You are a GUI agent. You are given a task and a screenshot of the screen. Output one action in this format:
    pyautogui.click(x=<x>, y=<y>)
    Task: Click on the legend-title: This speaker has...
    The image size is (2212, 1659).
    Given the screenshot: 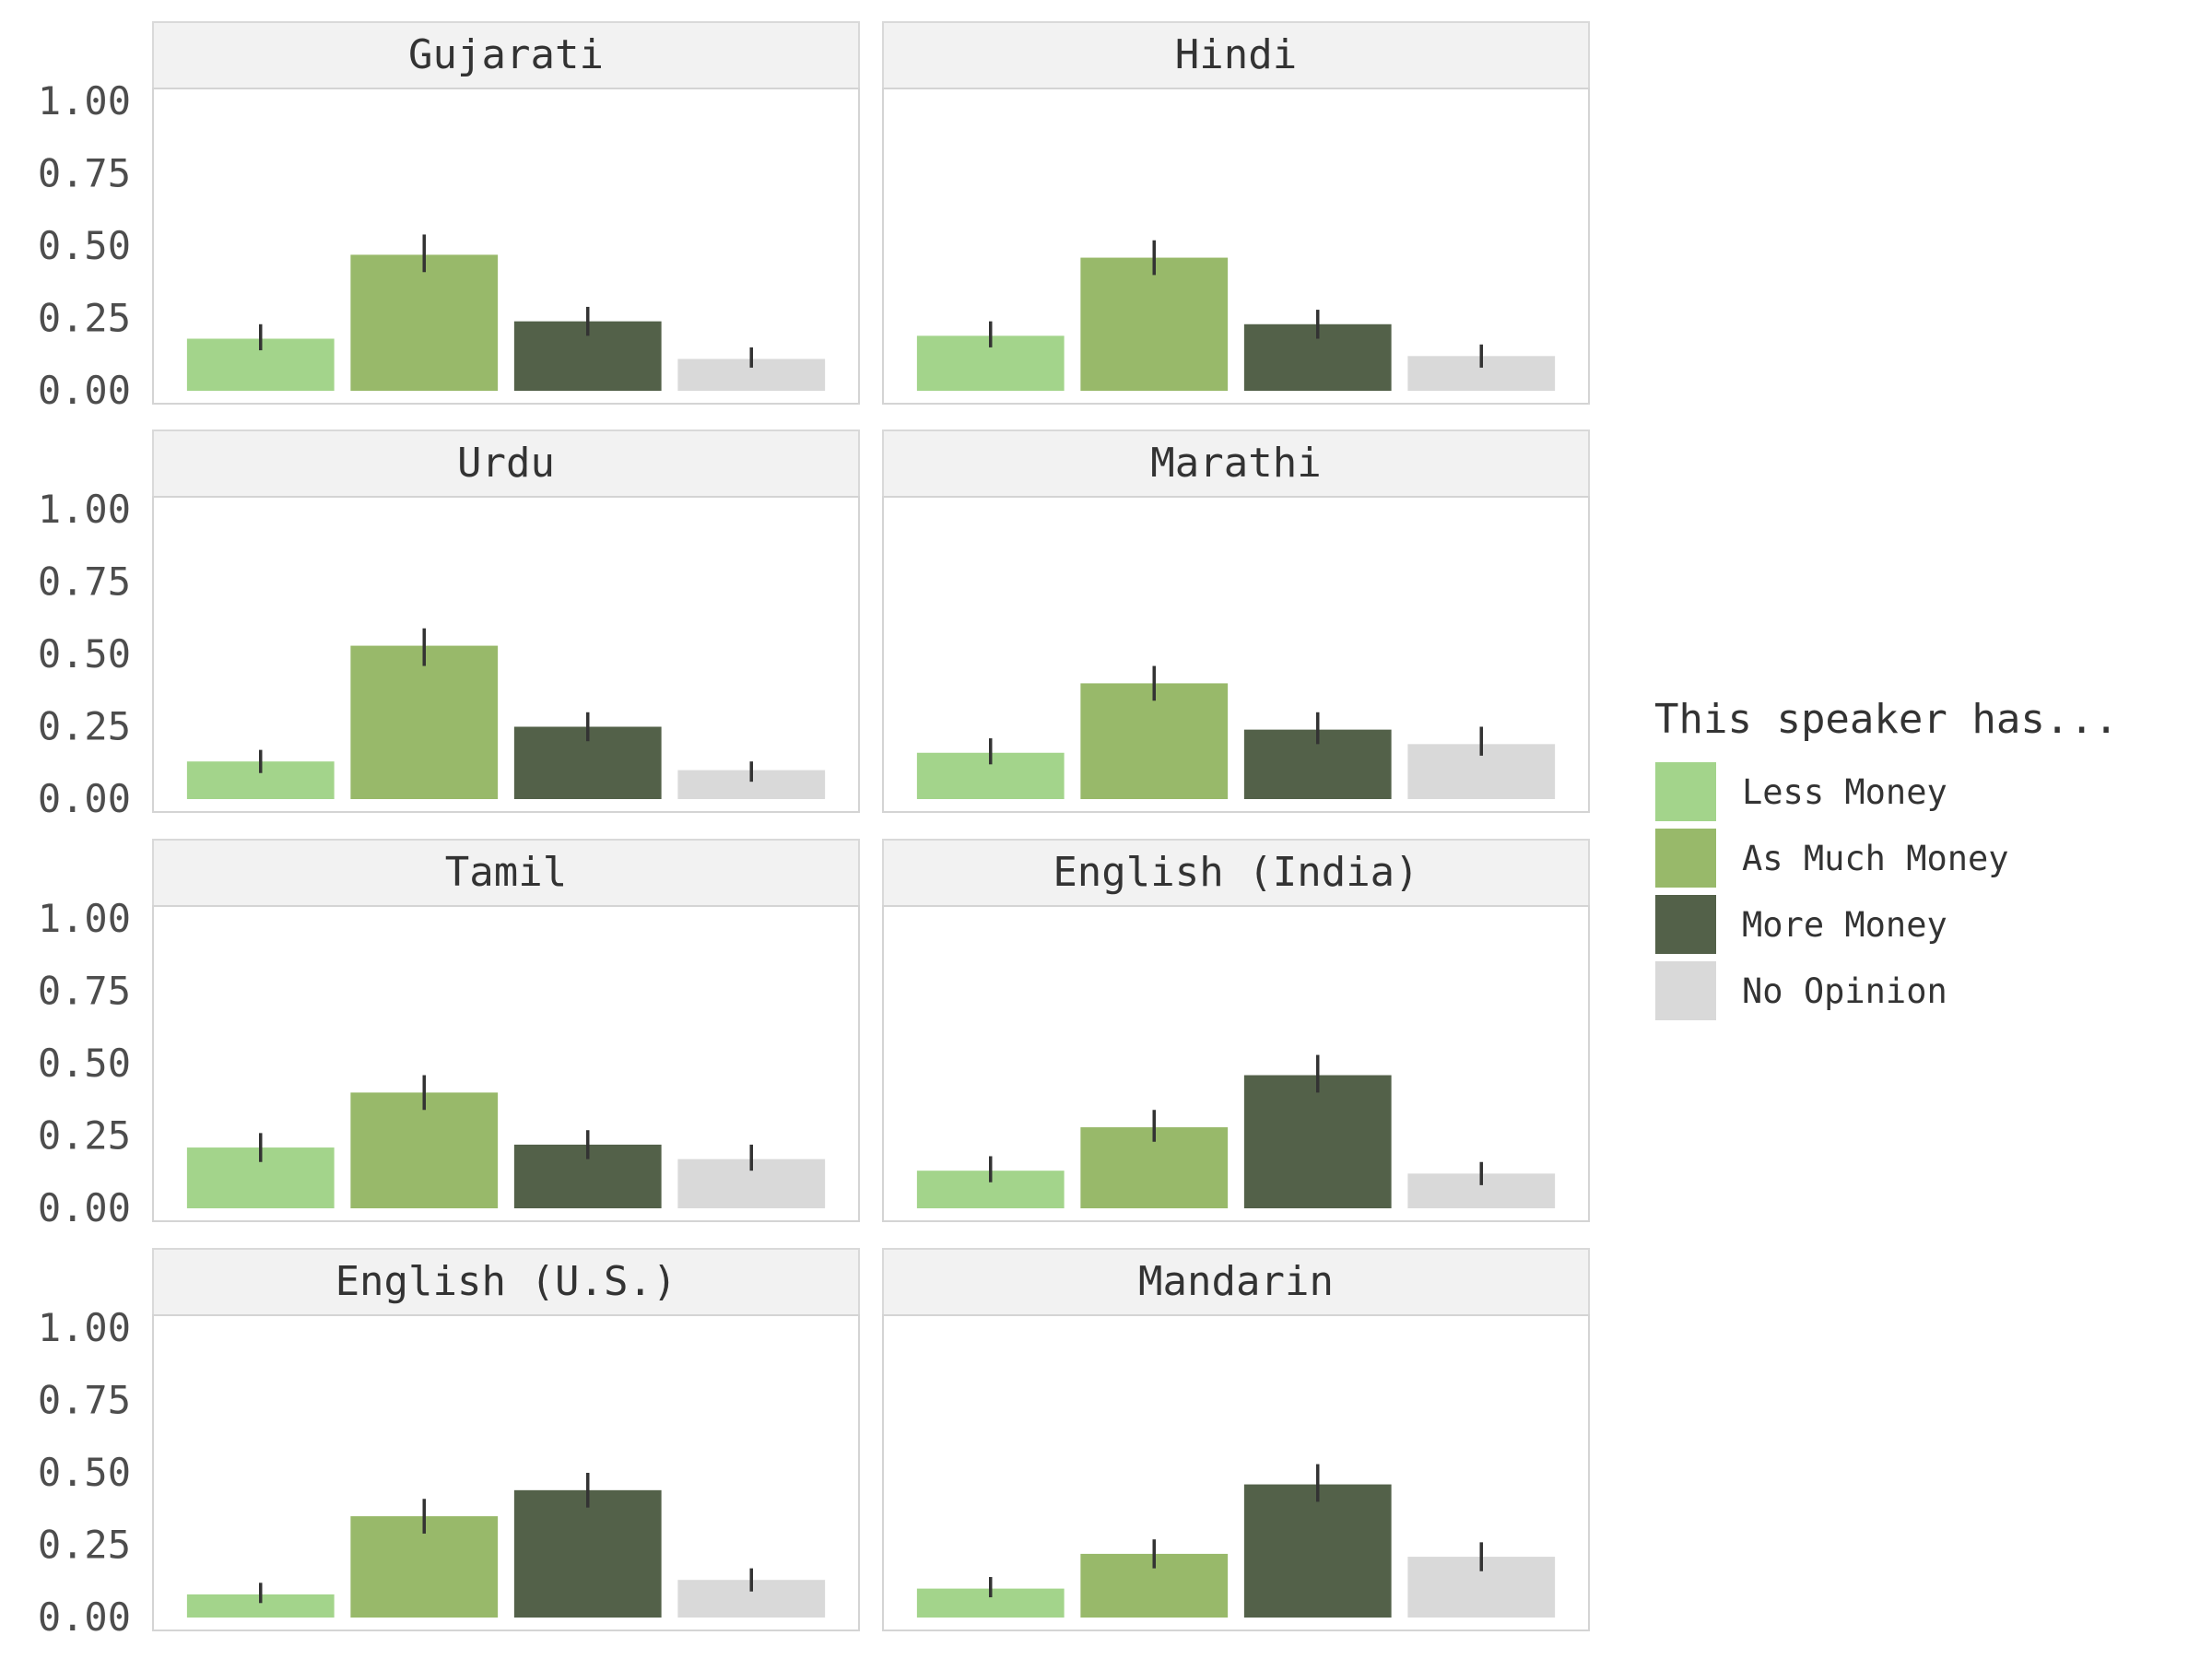 What is the action you would take?
    pyautogui.click(x=1886, y=719)
    